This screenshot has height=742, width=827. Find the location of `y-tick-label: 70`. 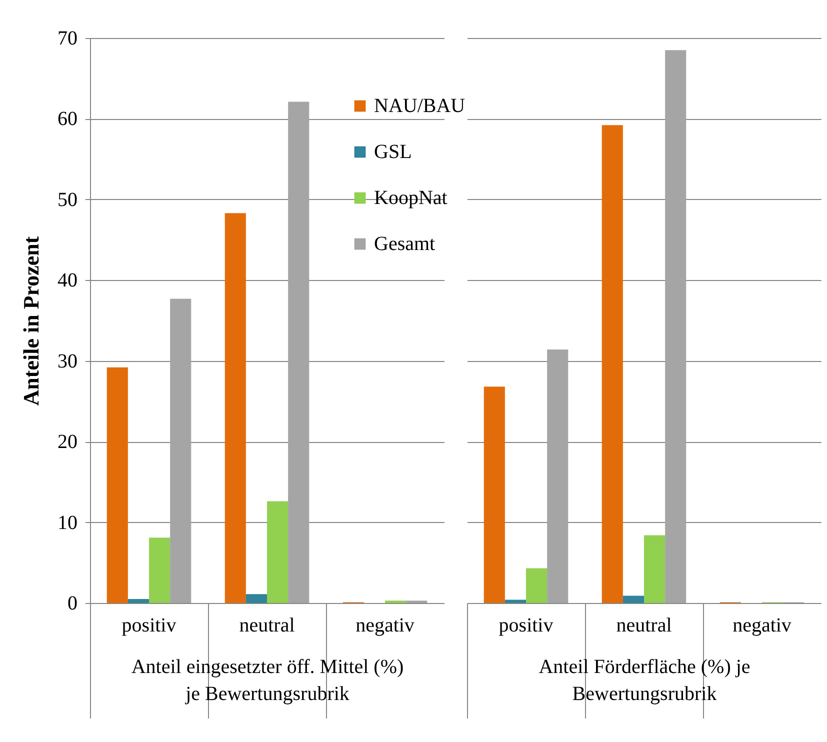

y-tick-label: 70 is located at coordinates (68, 39).